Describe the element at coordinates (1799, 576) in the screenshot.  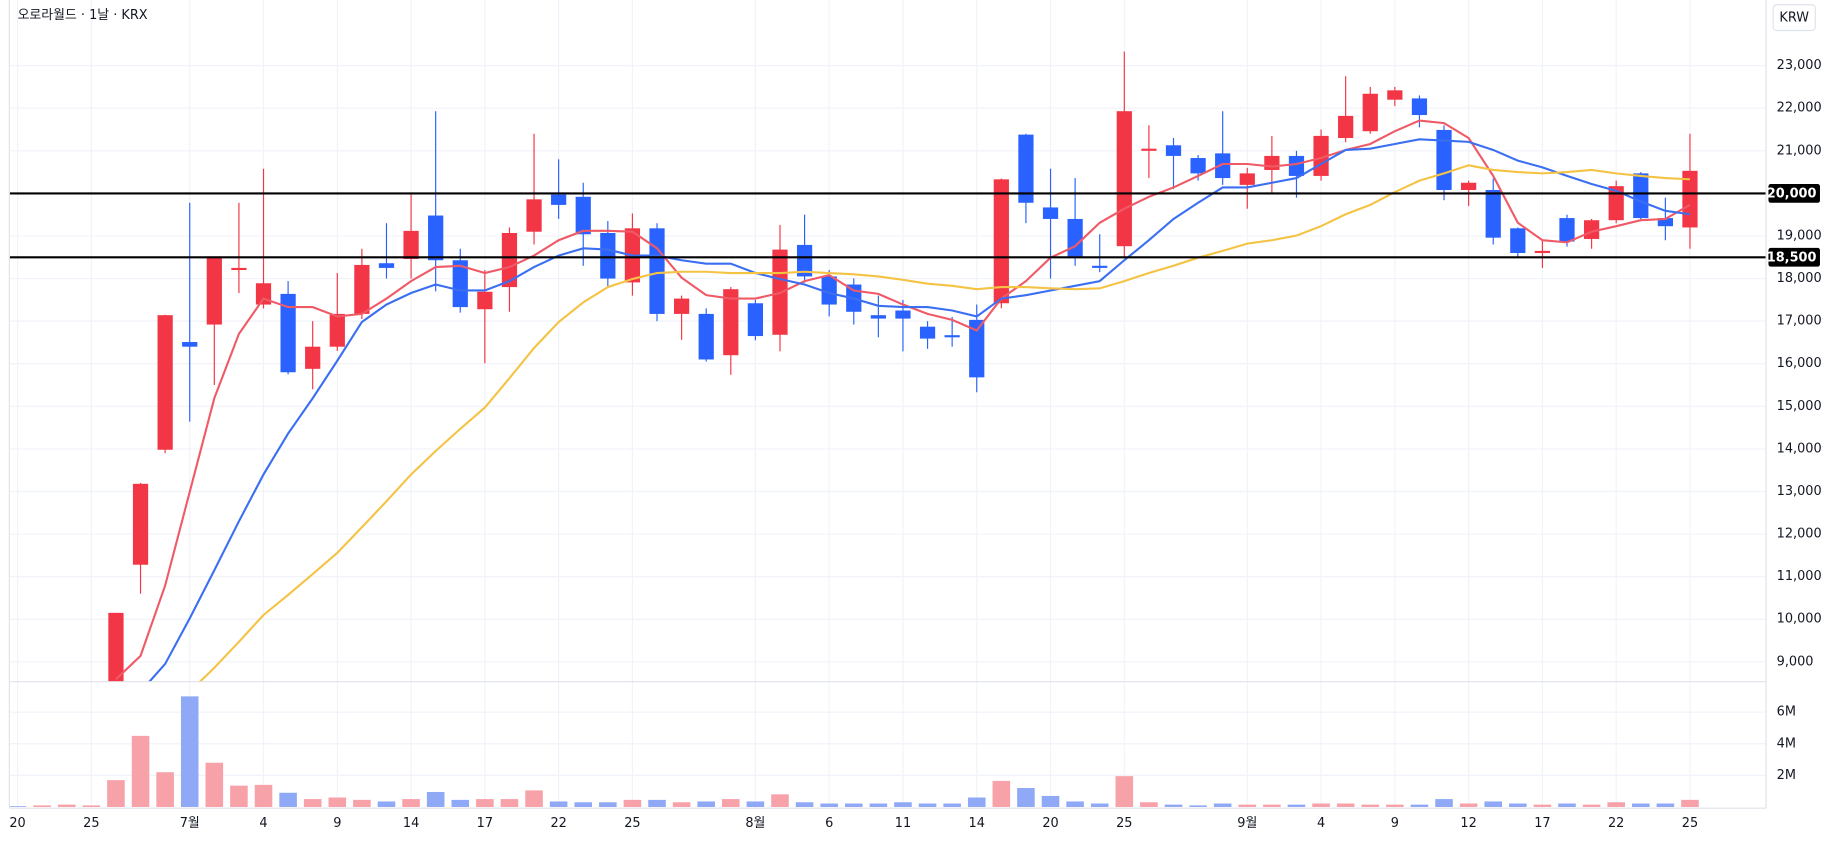
I see `y-tick-label: 11,000` at that location.